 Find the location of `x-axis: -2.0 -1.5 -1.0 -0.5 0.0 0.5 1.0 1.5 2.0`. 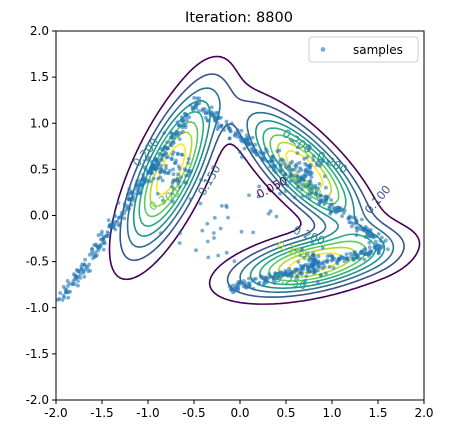

x-axis: -2.0 -1.5 -1.0 -0.5 0.0 0.5 1.0 1.5 2.0 is located at coordinates (239, 410).